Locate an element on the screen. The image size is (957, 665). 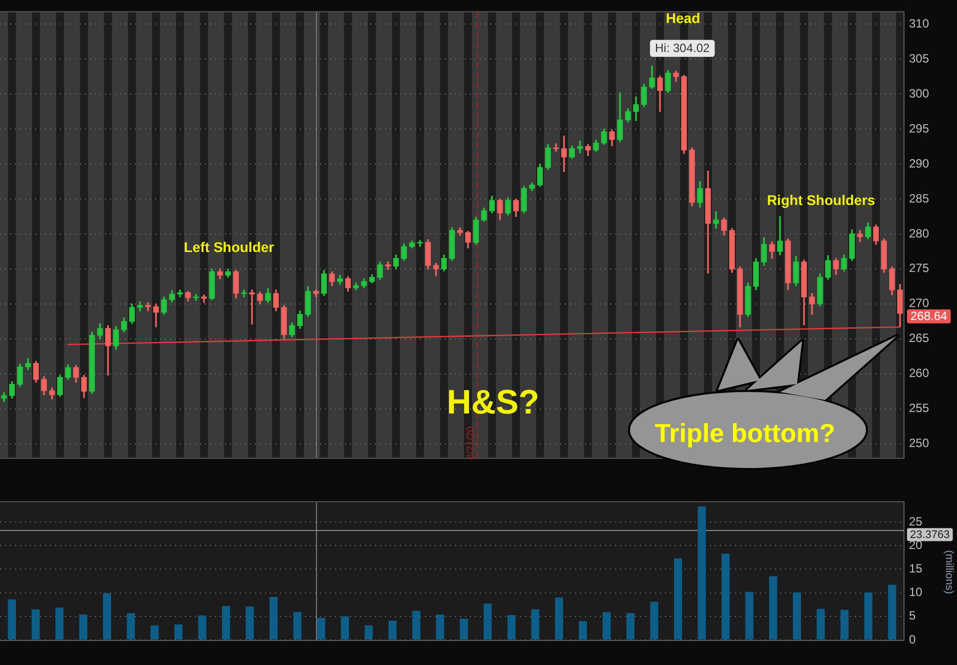
y-tick-label: 255 is located at coordinates (919, 408).